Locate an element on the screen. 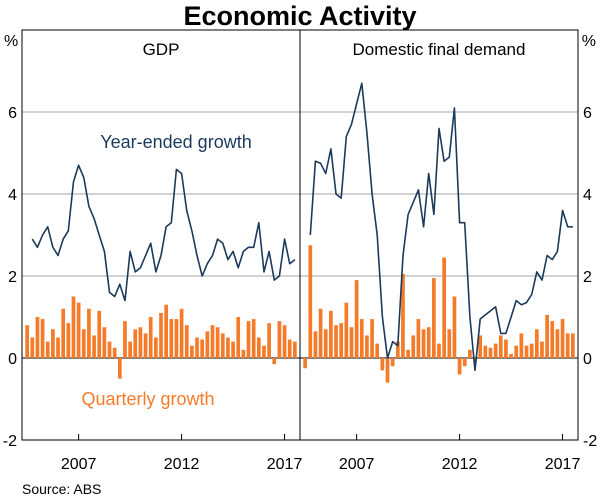 The height and width of the screenshot is (499, 600). chart-title: Economic Activity is located at coordinates (299, 16).